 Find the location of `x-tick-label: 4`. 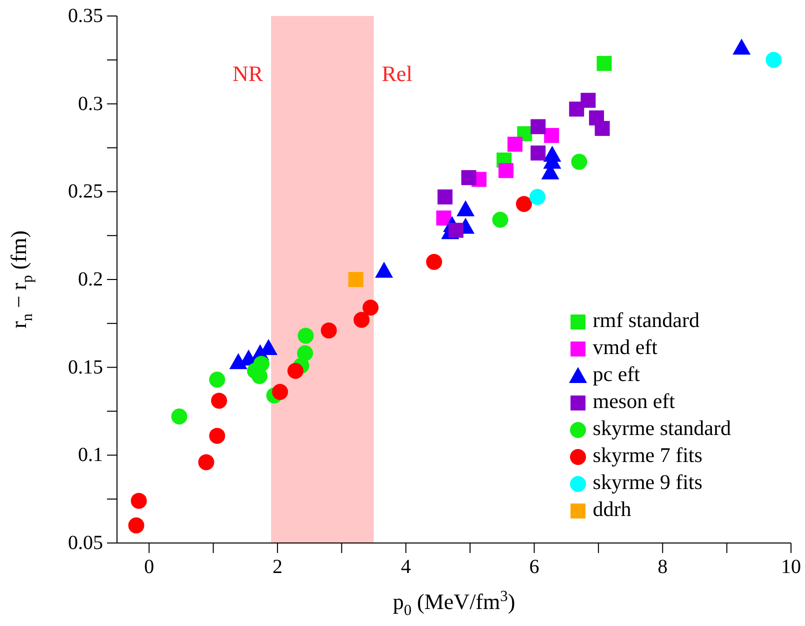

x-tick-label: 4 is located at coordinates (405, 567).